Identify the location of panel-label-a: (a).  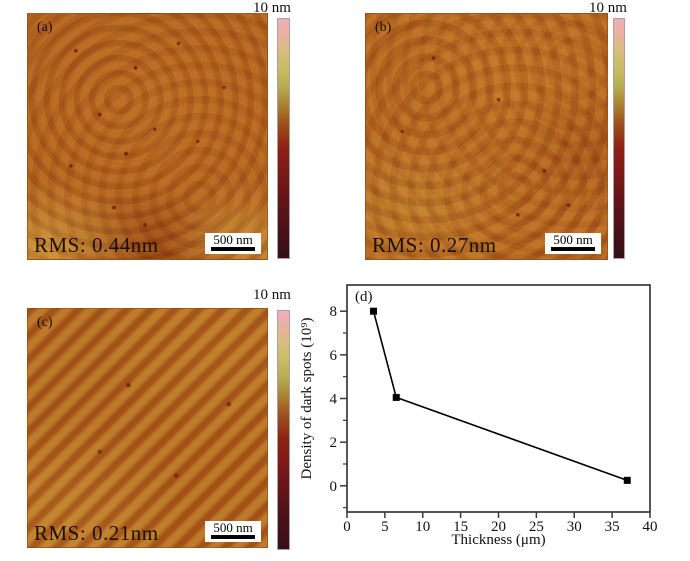
(45, 27).